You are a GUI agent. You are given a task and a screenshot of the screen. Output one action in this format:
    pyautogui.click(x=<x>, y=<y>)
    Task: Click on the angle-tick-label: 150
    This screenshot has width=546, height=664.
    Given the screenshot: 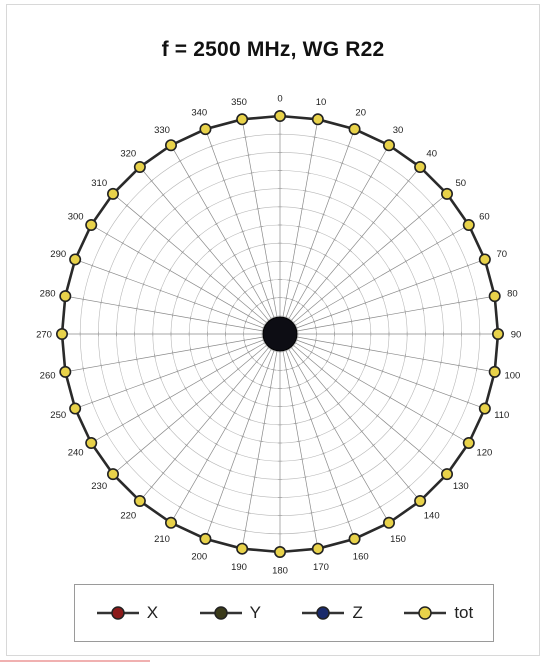 What is the action you would take?
    pyautogui.click(x=398, y=539)
    